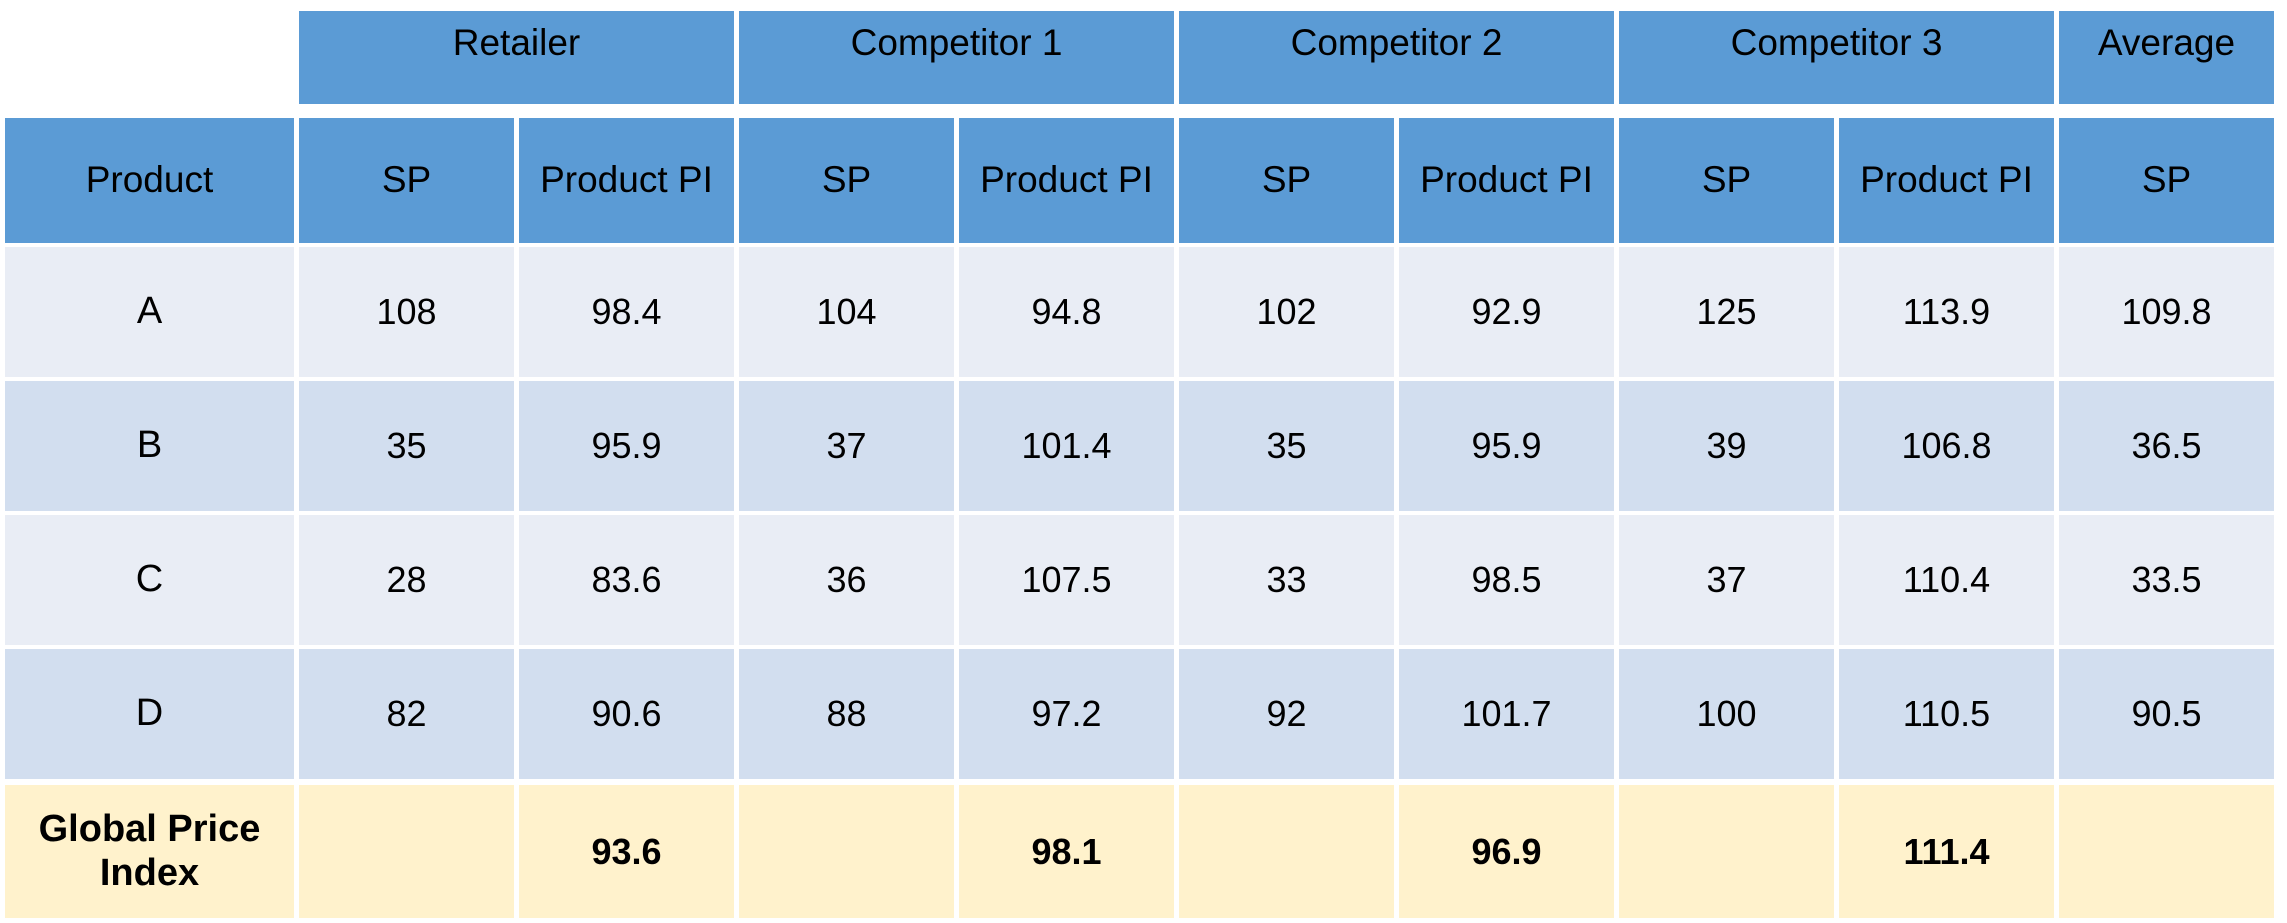 The width and height of the screenshot is (2287, 923). What do you see at coordinates (149, 714) in the screenshot?
I see `row-product-label: D` at bounding box center [149, 714].